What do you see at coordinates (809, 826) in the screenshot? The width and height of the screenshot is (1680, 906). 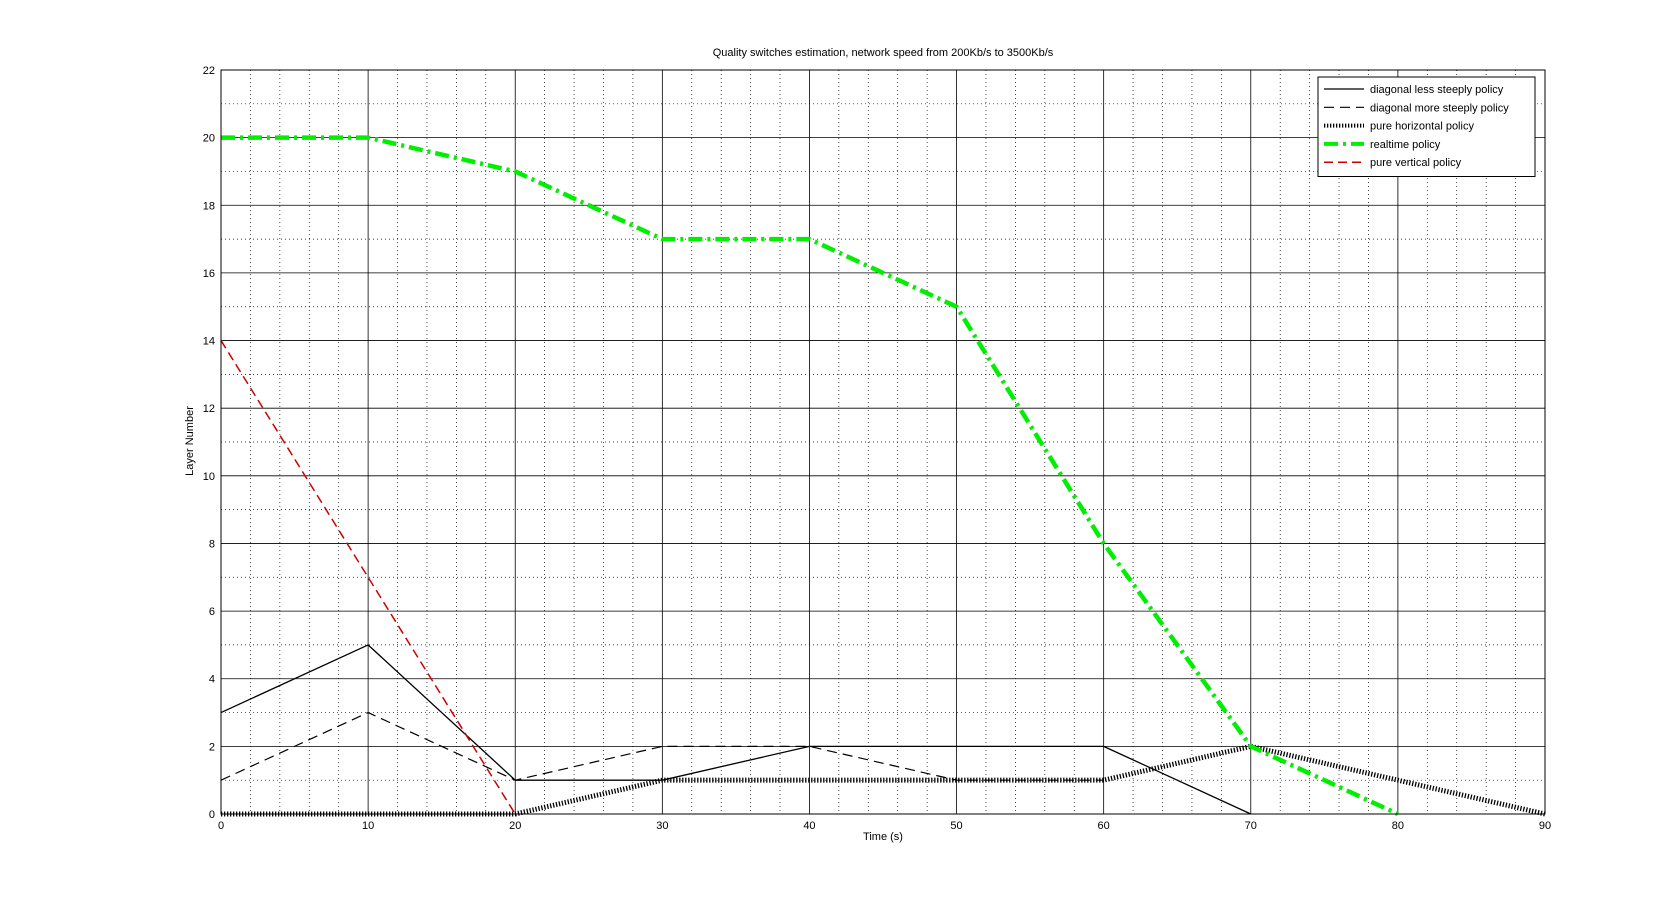 I see `x-tick-label: 40` at bounding box center [809, 826].